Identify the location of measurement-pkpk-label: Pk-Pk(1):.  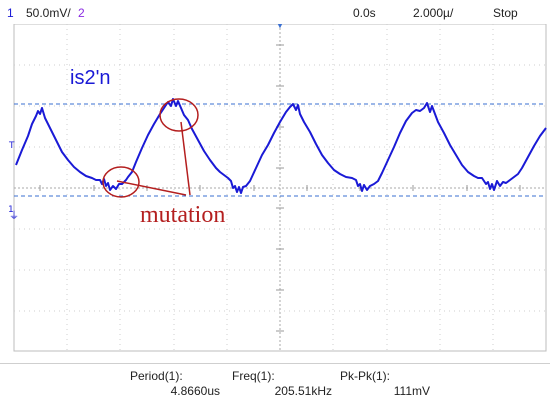
(365, 376).